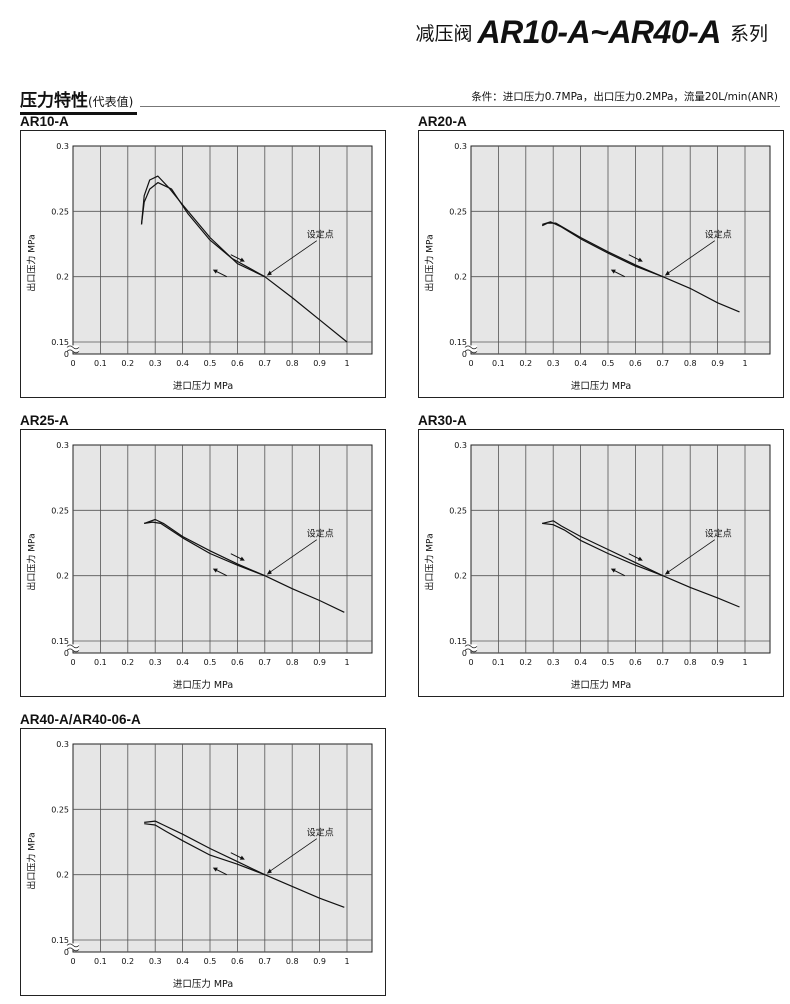 The width and height of the screenshot is (790, 1004). I want to click on section-title: 压力特性(代表值), so click(79, 100).